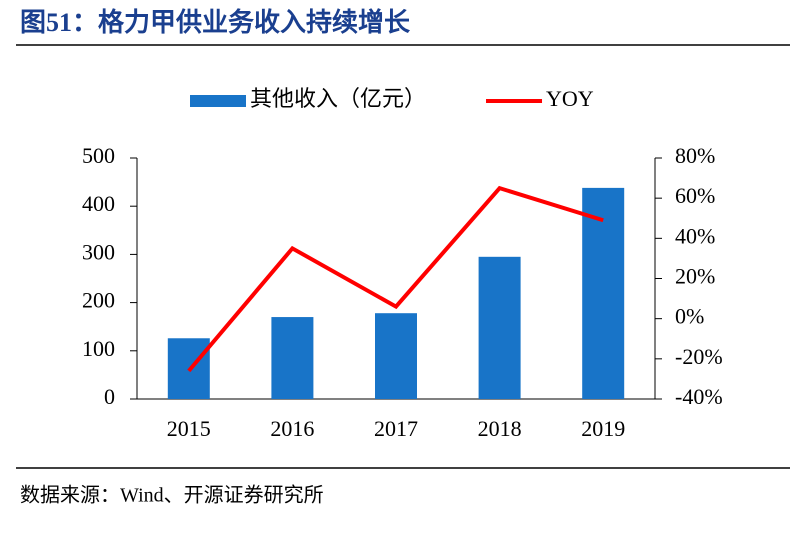 This screenshot has height=535, width=802. I want to click on y-tick-label: 300, so click(98, 251).